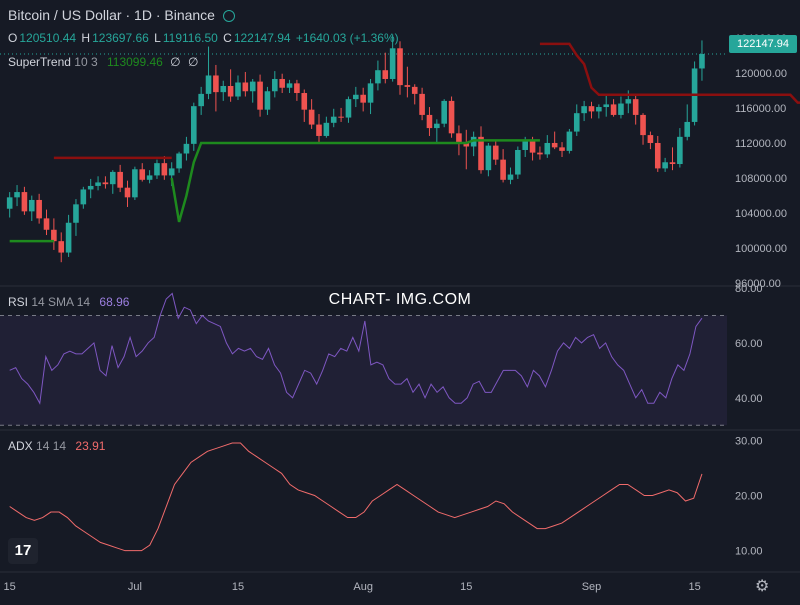  I want to click on time-axis-tick-label: Jul, so click(135, 587).